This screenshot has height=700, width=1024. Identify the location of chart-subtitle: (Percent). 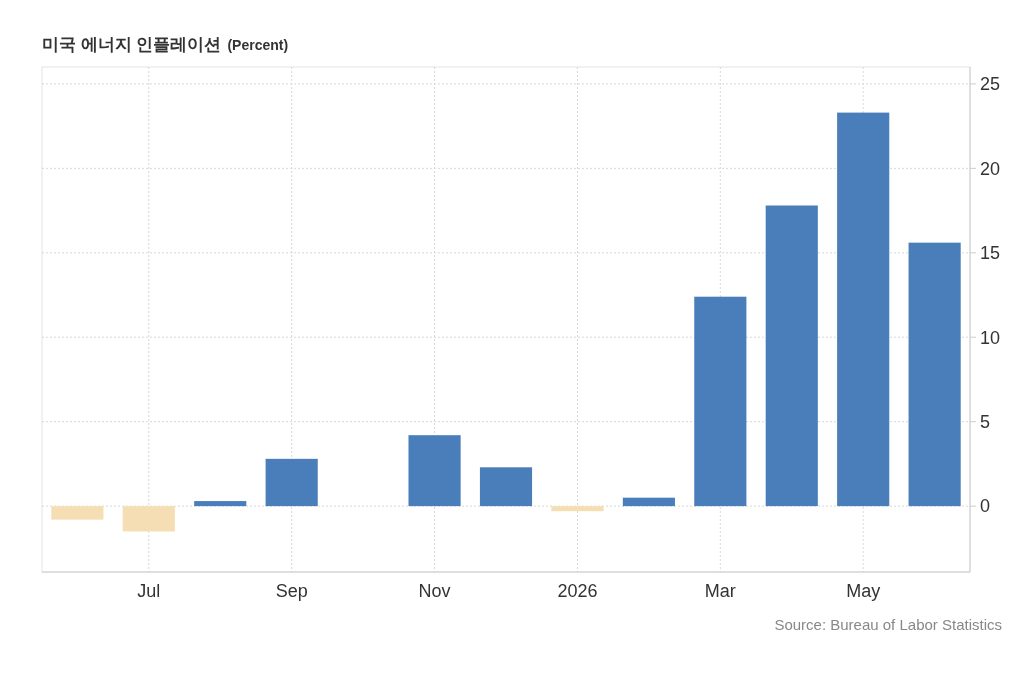
(258, 45).